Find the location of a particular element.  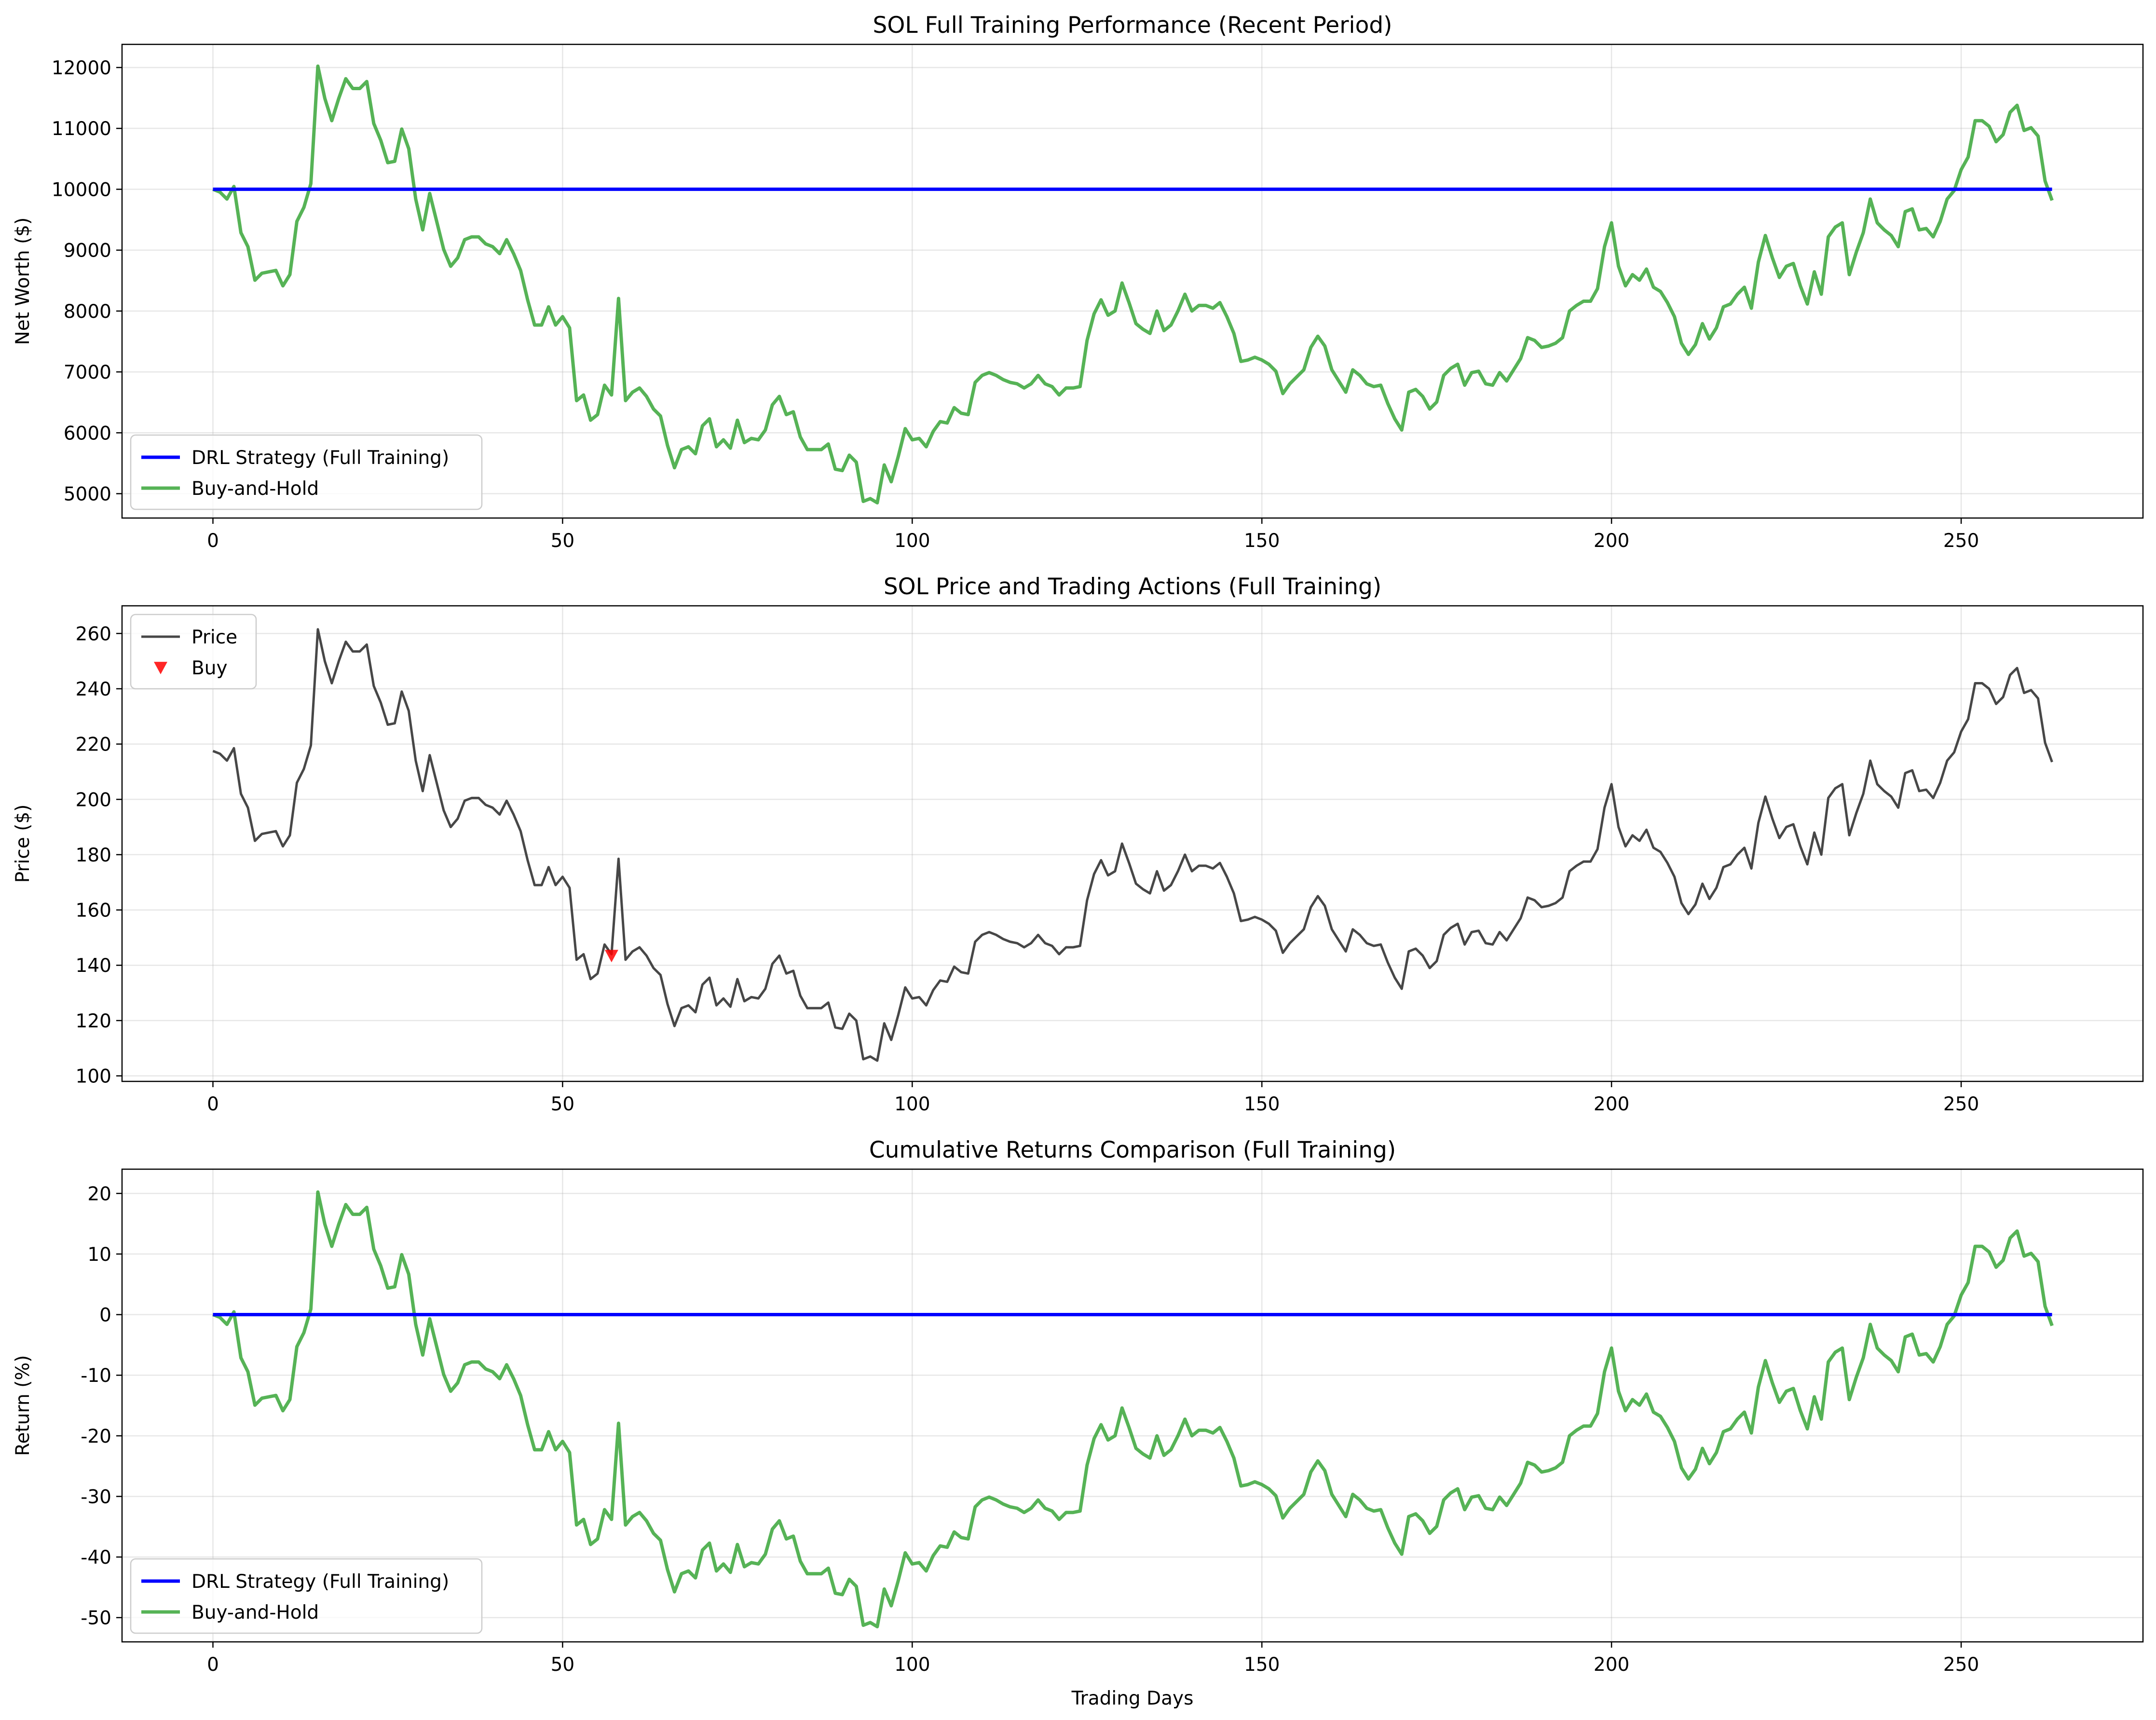

y-tick-label: 260 is located at coordinates (93, 634).